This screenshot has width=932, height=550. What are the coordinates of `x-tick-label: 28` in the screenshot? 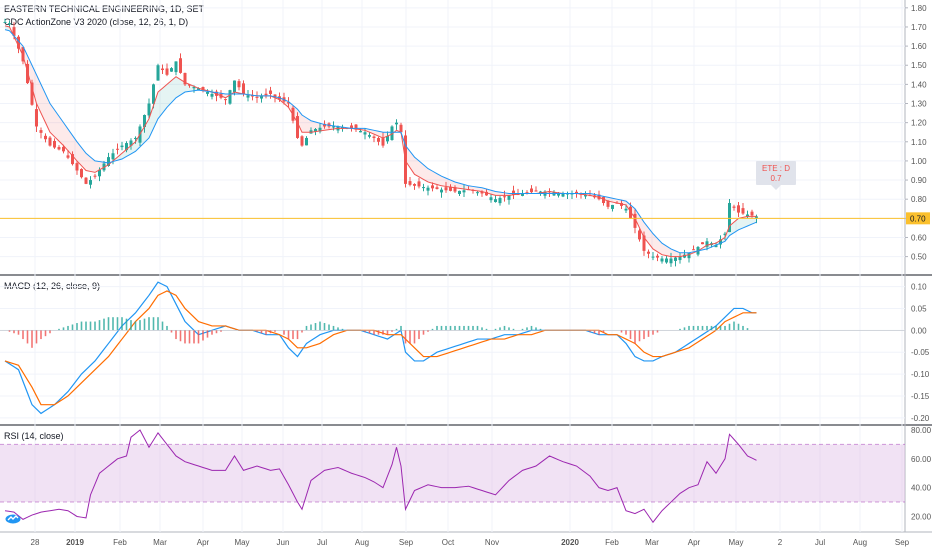 It's located at (35, 542).